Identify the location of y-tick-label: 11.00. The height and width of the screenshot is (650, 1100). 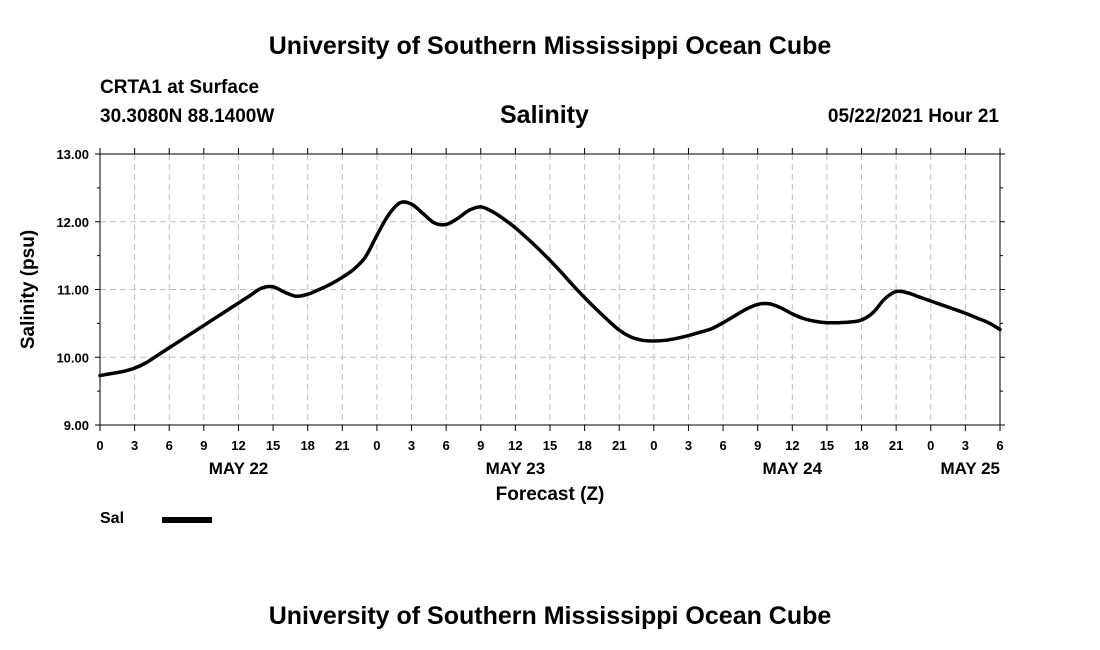
(73, 290).